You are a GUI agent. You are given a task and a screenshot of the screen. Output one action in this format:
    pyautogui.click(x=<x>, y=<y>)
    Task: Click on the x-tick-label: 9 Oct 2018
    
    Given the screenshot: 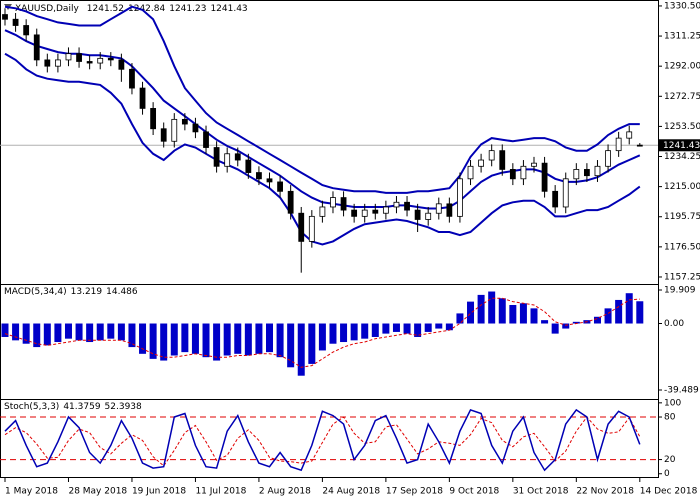 What is the action you would take?
    pyautogui.click(x=474, y=492)
    